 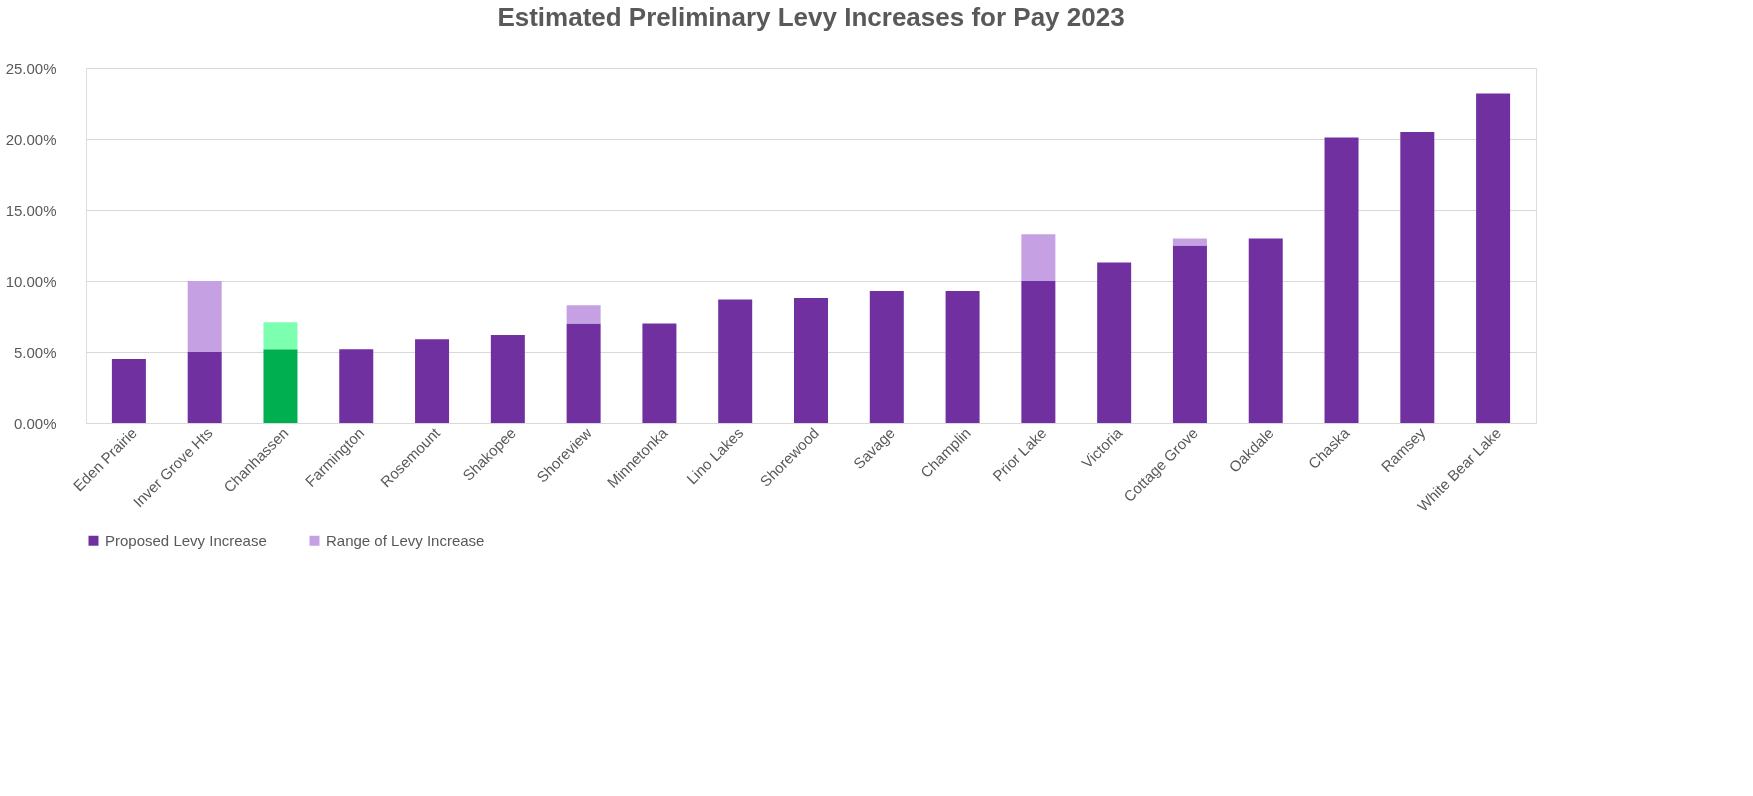 What do you see at coordinates (35, 352) in the screenshot?
I see `y-tick-label: 5.00%` at bounding box center [35, 352].